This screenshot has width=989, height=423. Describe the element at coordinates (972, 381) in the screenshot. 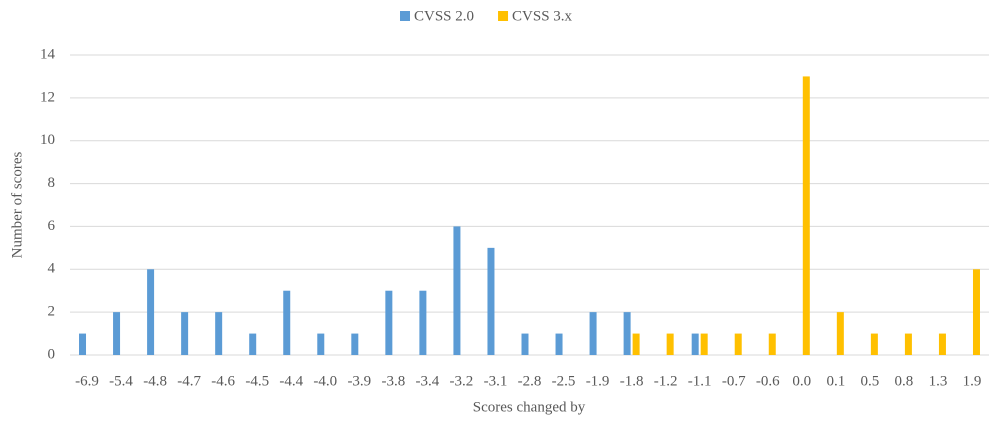

I see `x-tick-label: 1.9` at that location.